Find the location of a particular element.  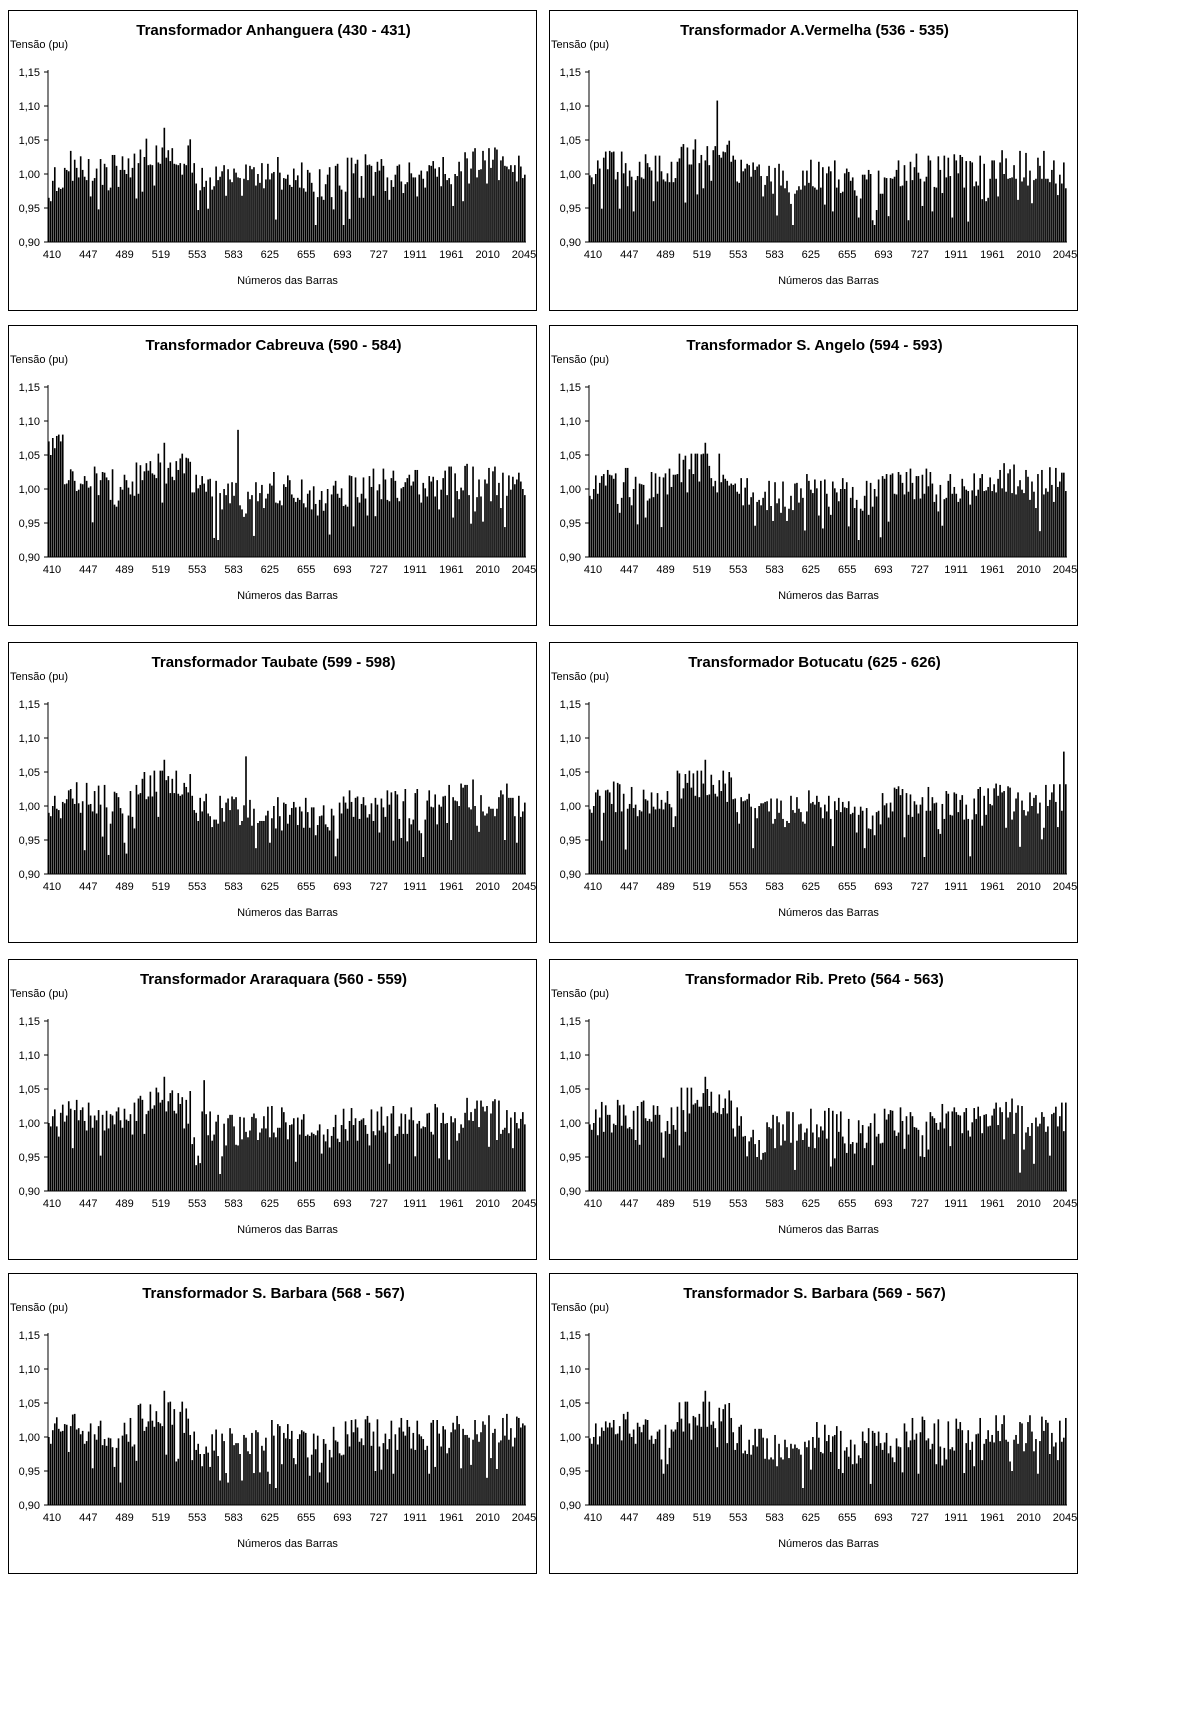

x-tick-label: 2010 is located at coordinates (1028, 1204).